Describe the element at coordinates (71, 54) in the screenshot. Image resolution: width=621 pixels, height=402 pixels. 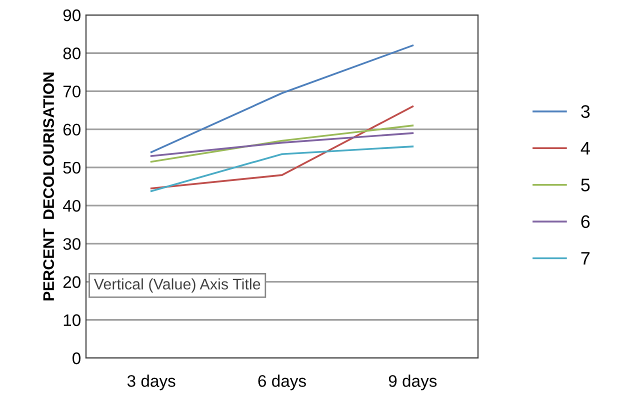
I see `y-tick-label: 80` at that location.